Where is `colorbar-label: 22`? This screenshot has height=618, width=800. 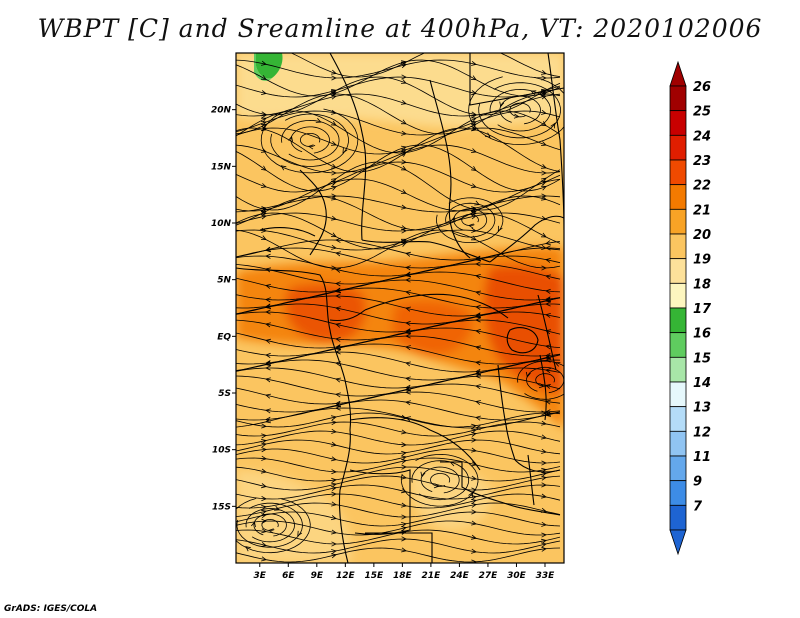 colorbar-label: 22 is located at coordinates (702, 186).